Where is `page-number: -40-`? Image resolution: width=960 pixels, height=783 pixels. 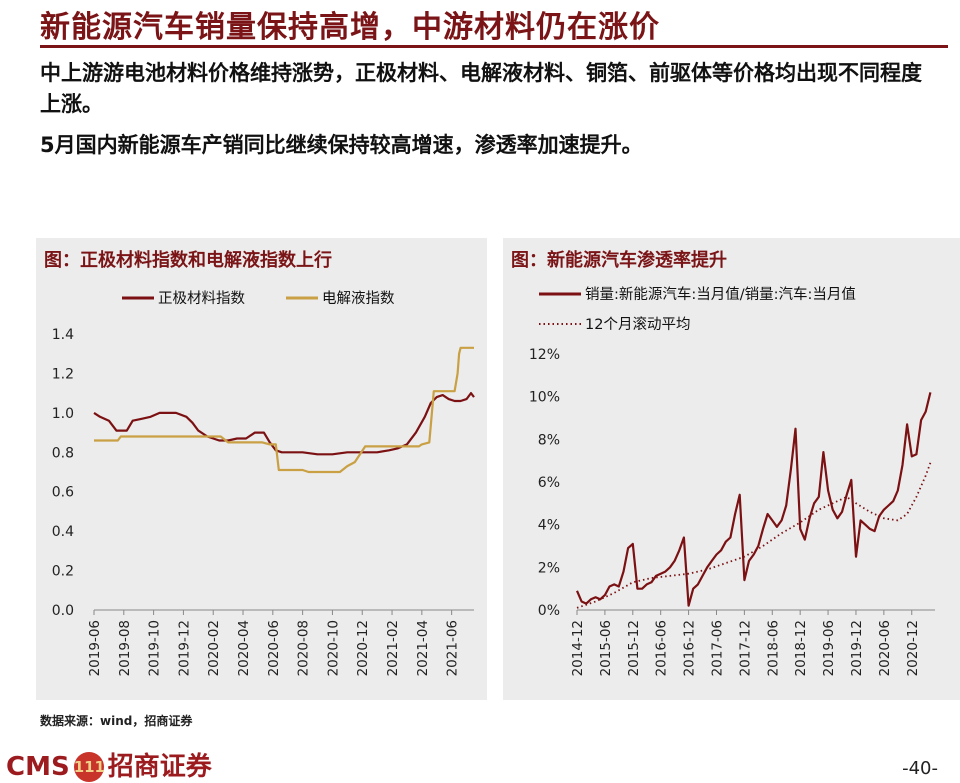
page-number: -40- is located at coordinates (920, 768).